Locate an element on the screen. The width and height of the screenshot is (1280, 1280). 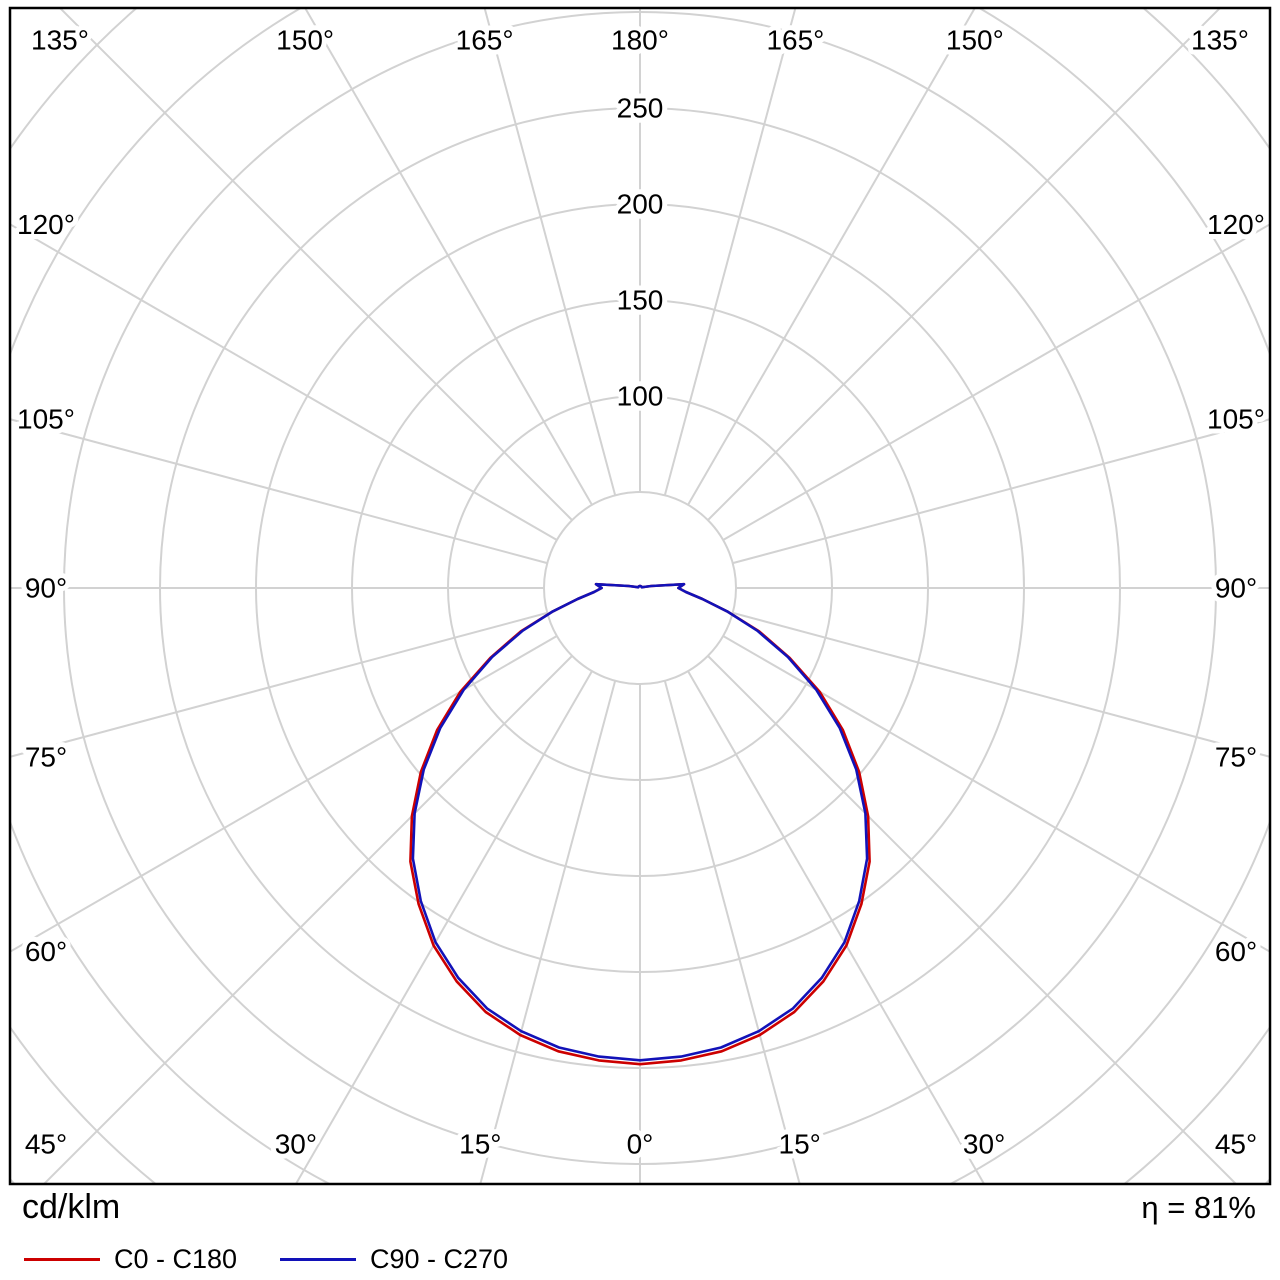
units-label: cd/klm is located at coordinates (71, 1207).